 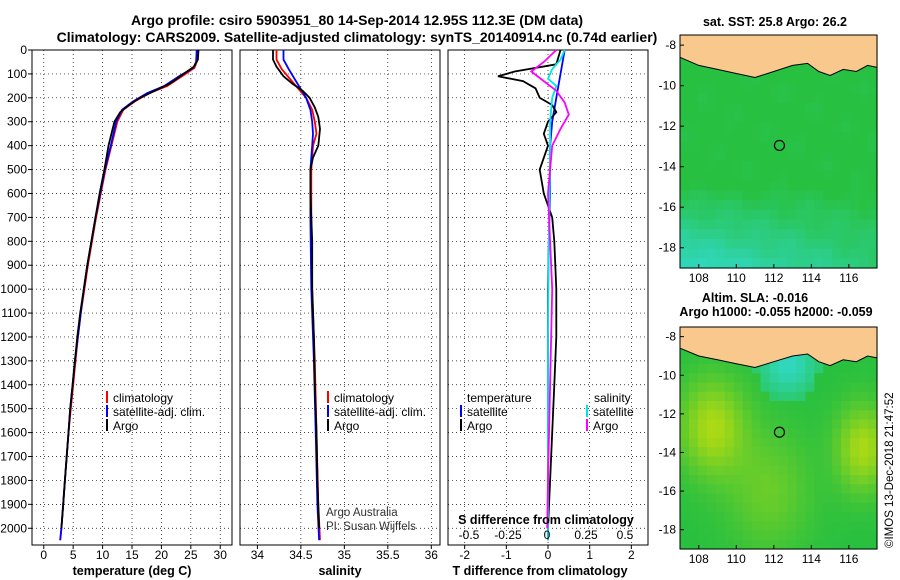 What do you see at coordinates (848, 278) in the screenshot?
I see `map-x-tick-label: 116` at bounding box center [848, 278].